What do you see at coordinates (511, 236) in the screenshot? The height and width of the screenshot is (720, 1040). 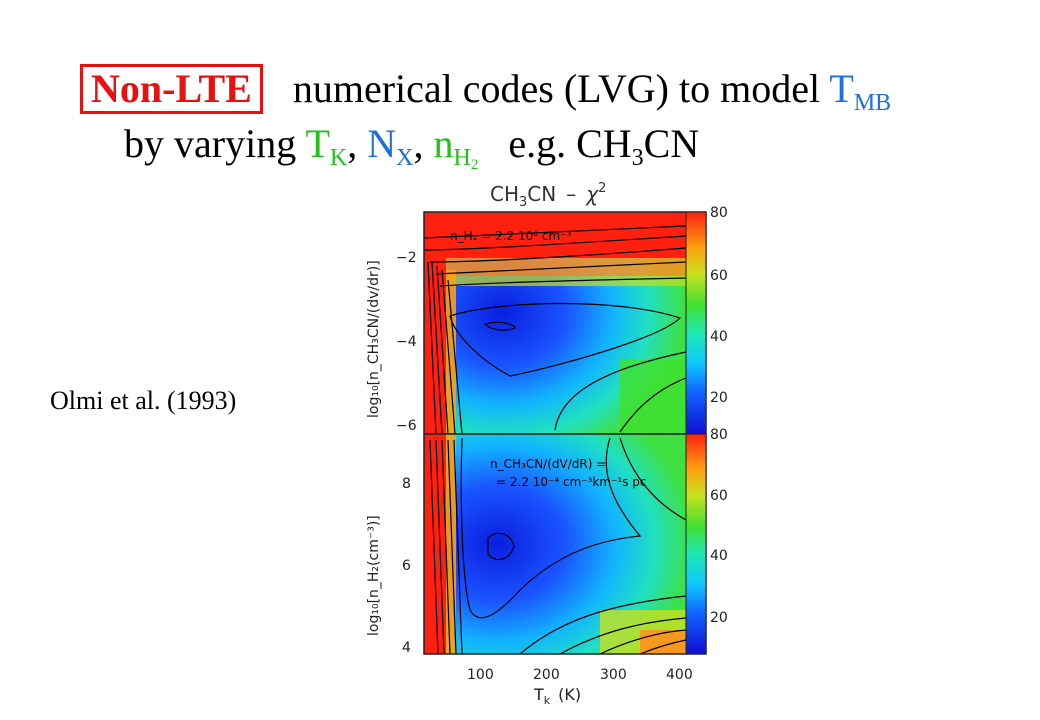 I see `top-annotation: n_H₂ = 2.2 10⁶ cm⁻³` at bounding box center [511, 236].